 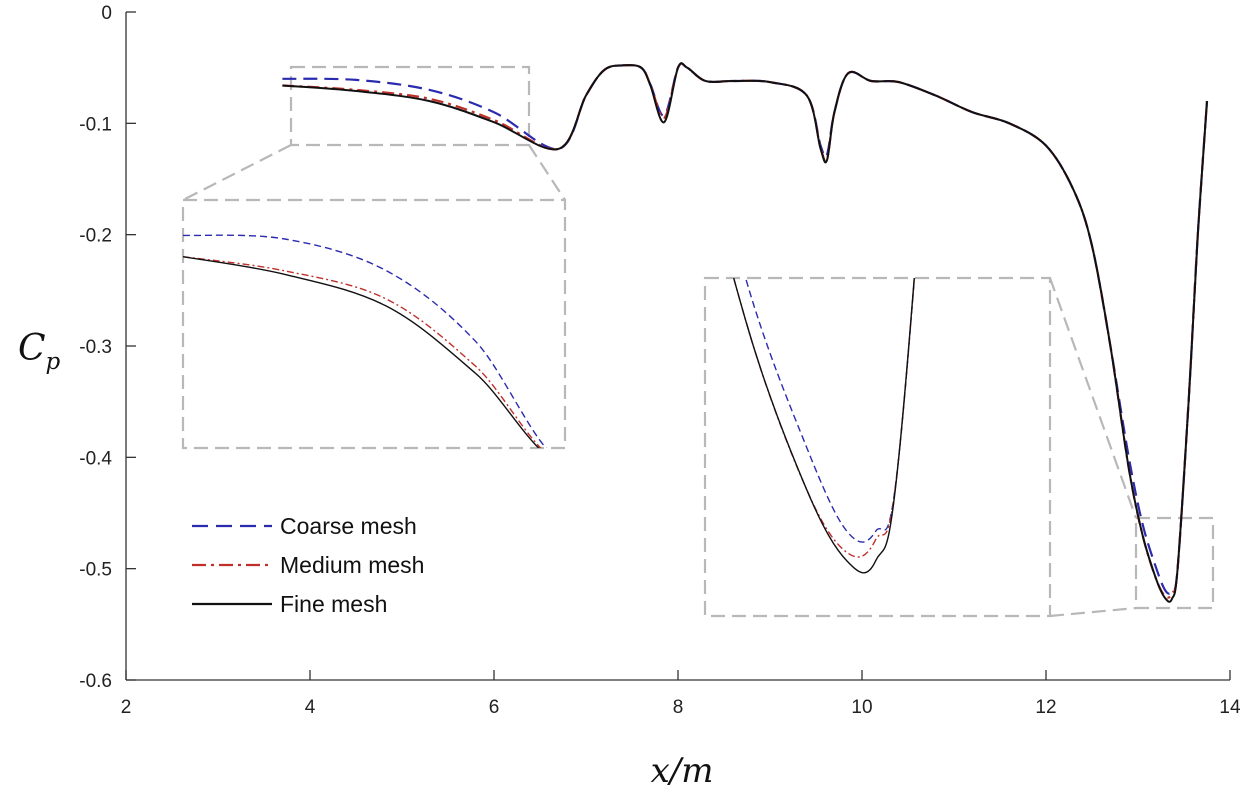 I want to click on zoom-inset-box-right, so click(x=877, y=447).